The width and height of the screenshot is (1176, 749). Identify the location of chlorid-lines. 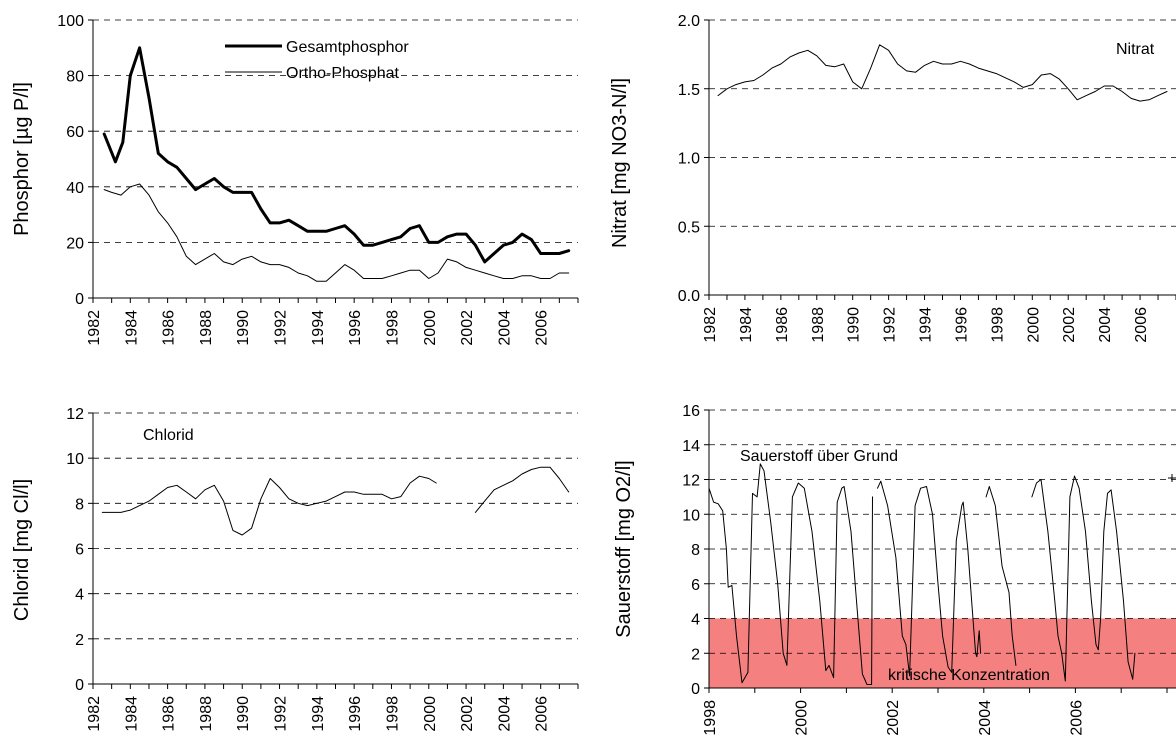
(335, 501).